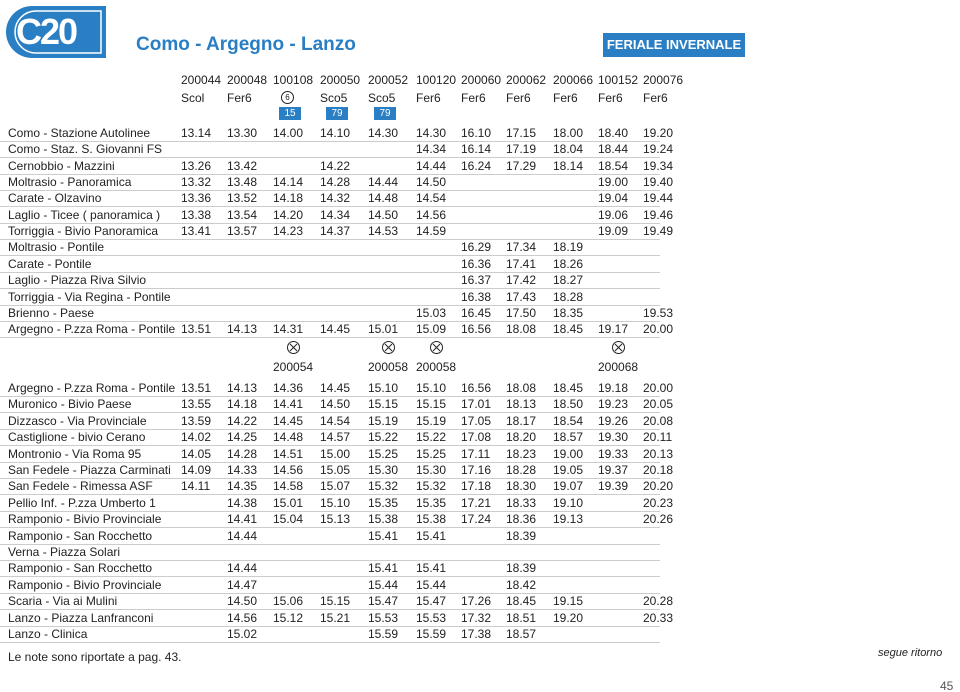 The height and width of the screenshot is (692, 960). What do you see at coordinates (658, 486) in the screenshot?
I see `time: 20.20` at bounding box center [658, 486].